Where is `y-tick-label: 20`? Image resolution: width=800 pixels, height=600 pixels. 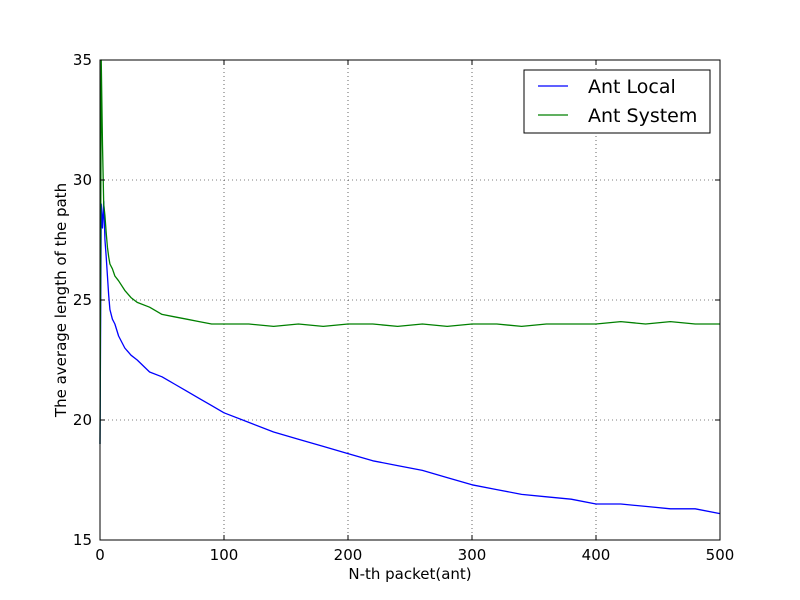 y-tick-label: 20 is located at coordinates (82, 420).